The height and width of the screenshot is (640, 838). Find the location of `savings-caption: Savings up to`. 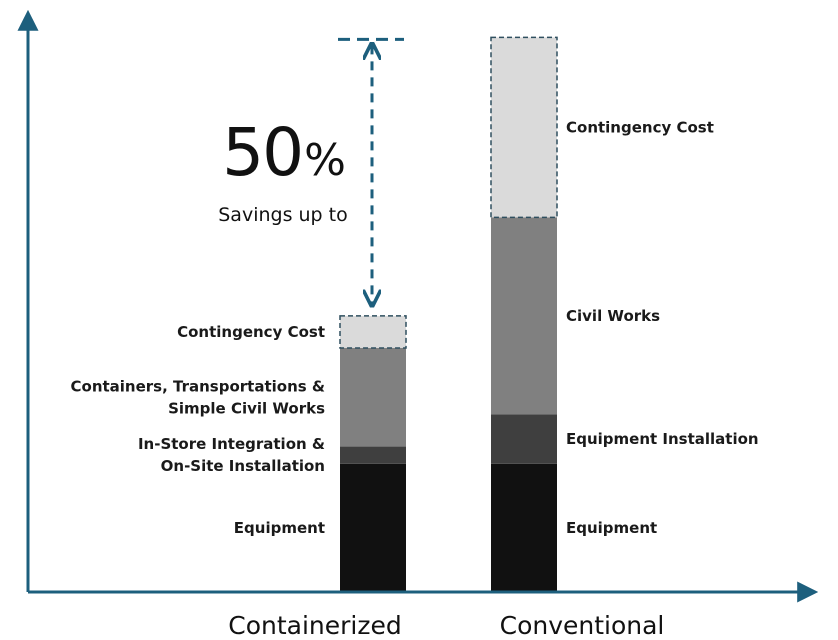

savings-caption: Savings up to is located at coordinates (282, 215).